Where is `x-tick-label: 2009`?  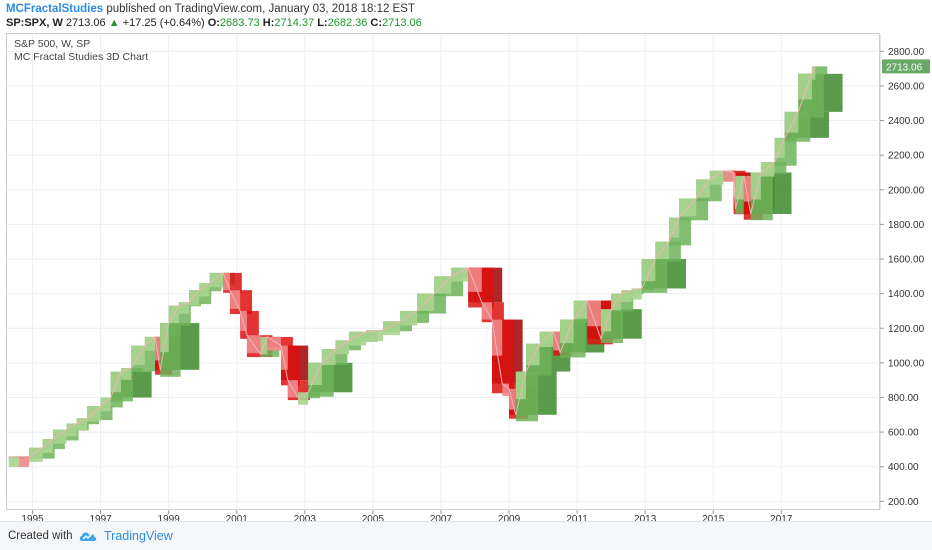 x-tick-label: 2009 is located at coordinates (509, 517).